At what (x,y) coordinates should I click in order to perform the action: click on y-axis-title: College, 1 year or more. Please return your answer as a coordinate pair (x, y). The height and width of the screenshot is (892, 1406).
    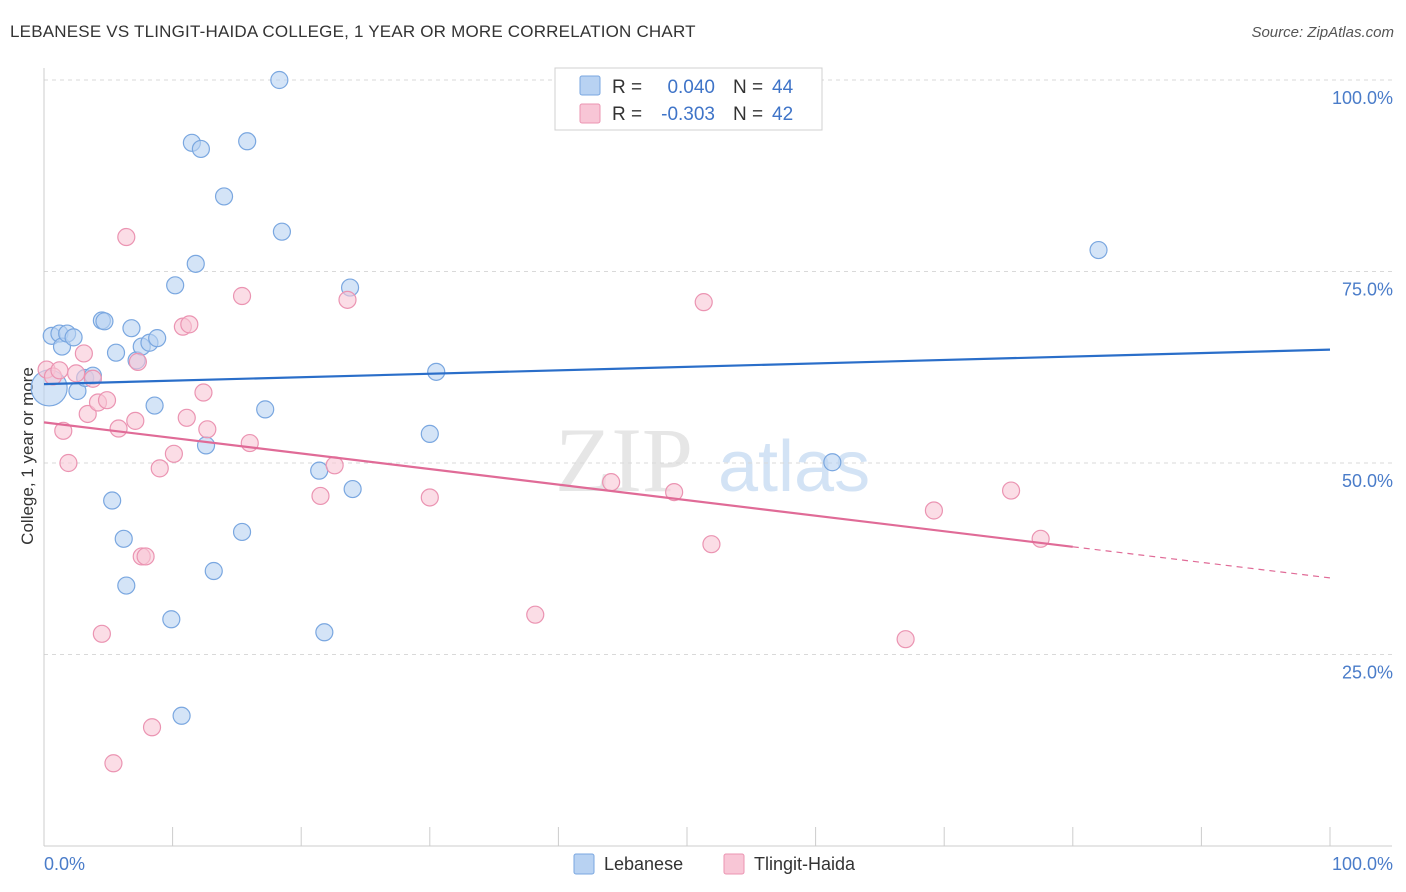
    Looking at the image, I should click on (27, 456).